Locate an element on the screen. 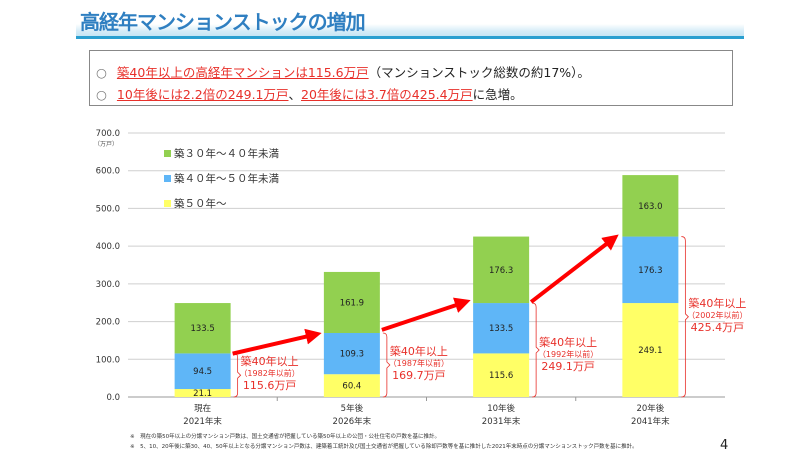 Image resolution: width=810 pixels, height=456 pixels. annotation-value: 169.7万戸 is located at coordinates (419, 375).